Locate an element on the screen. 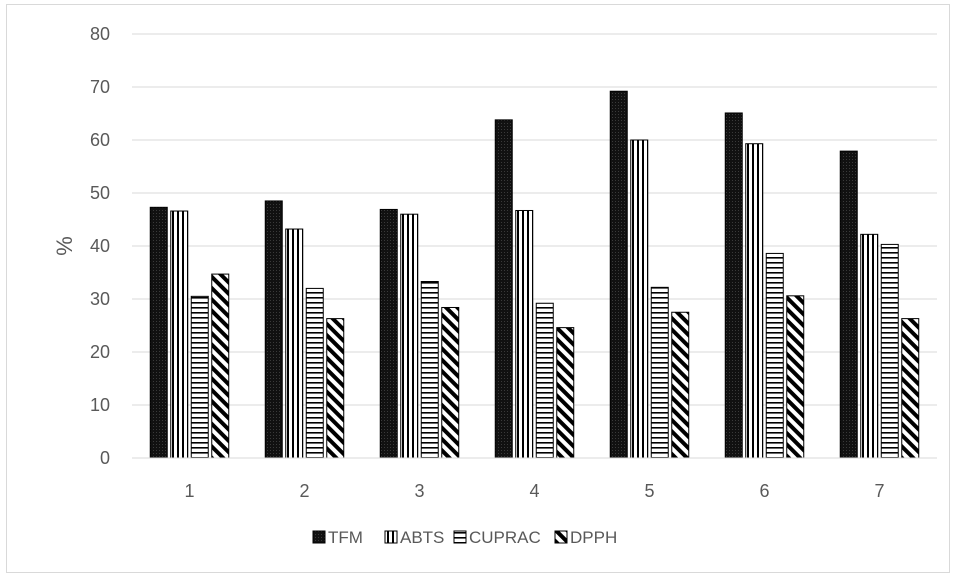  legend-swatch-abts is located at coordinates (391, 537).